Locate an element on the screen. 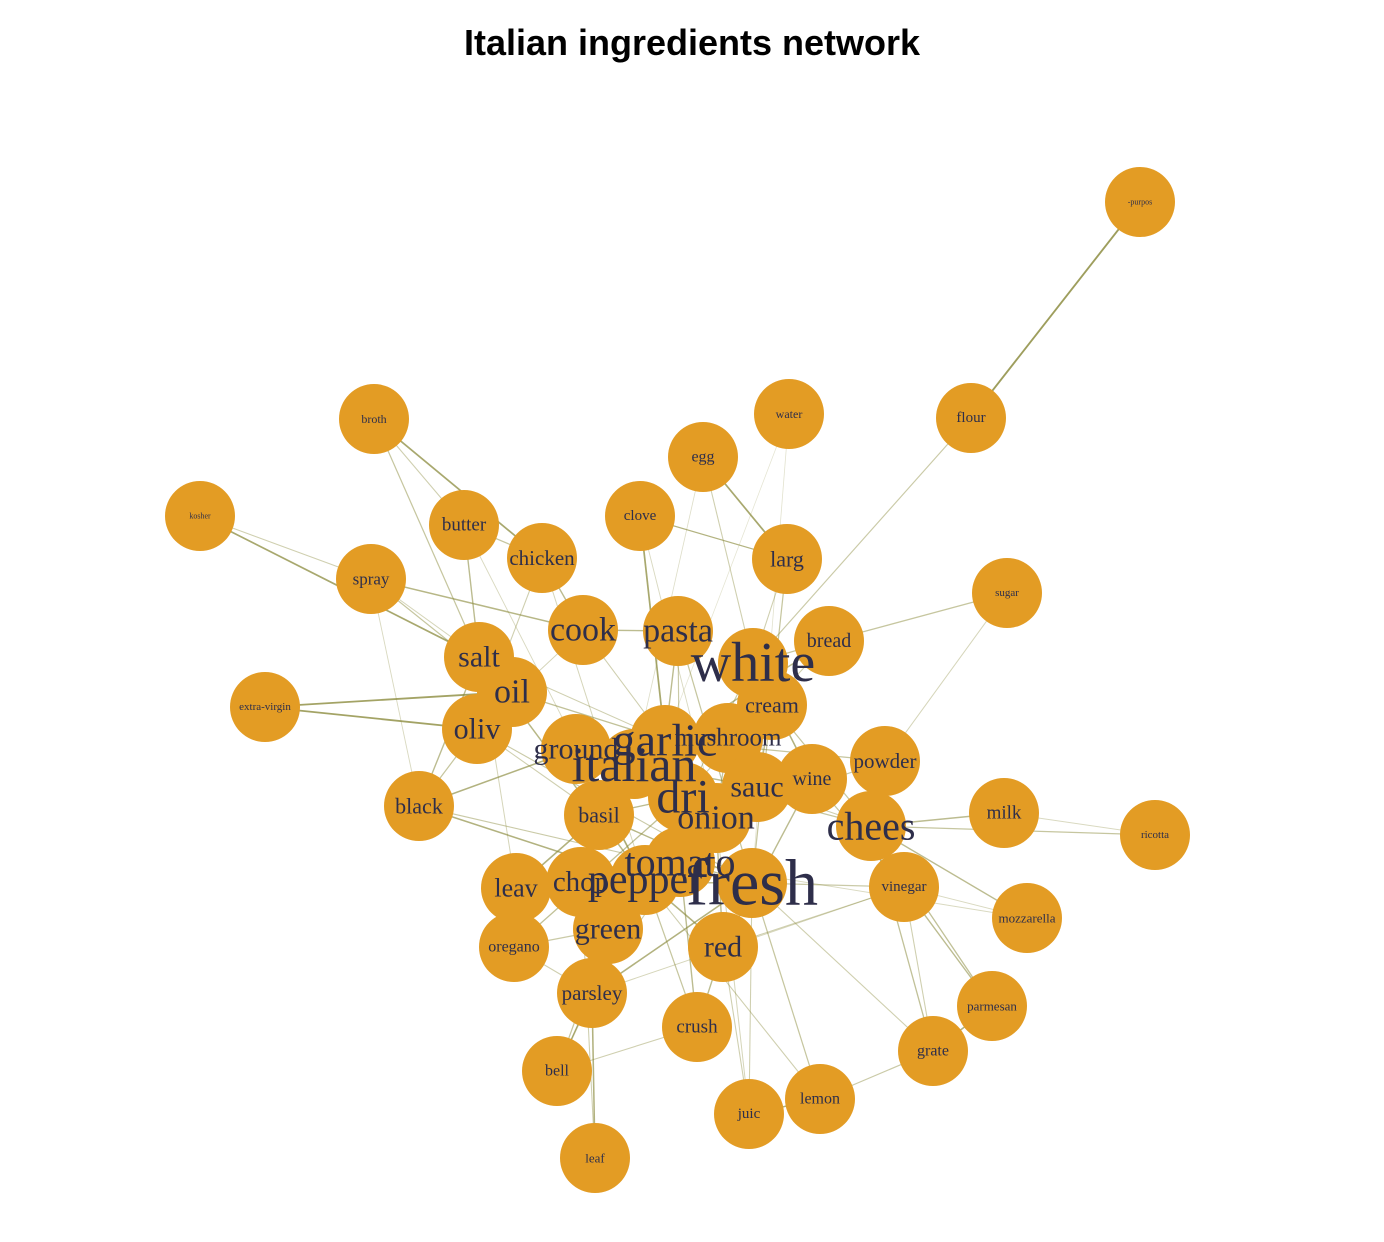 The width and height of the screenshot is (1384, 1242). node-label-ricotta: ricotta is located at coordinates (1155, 835).